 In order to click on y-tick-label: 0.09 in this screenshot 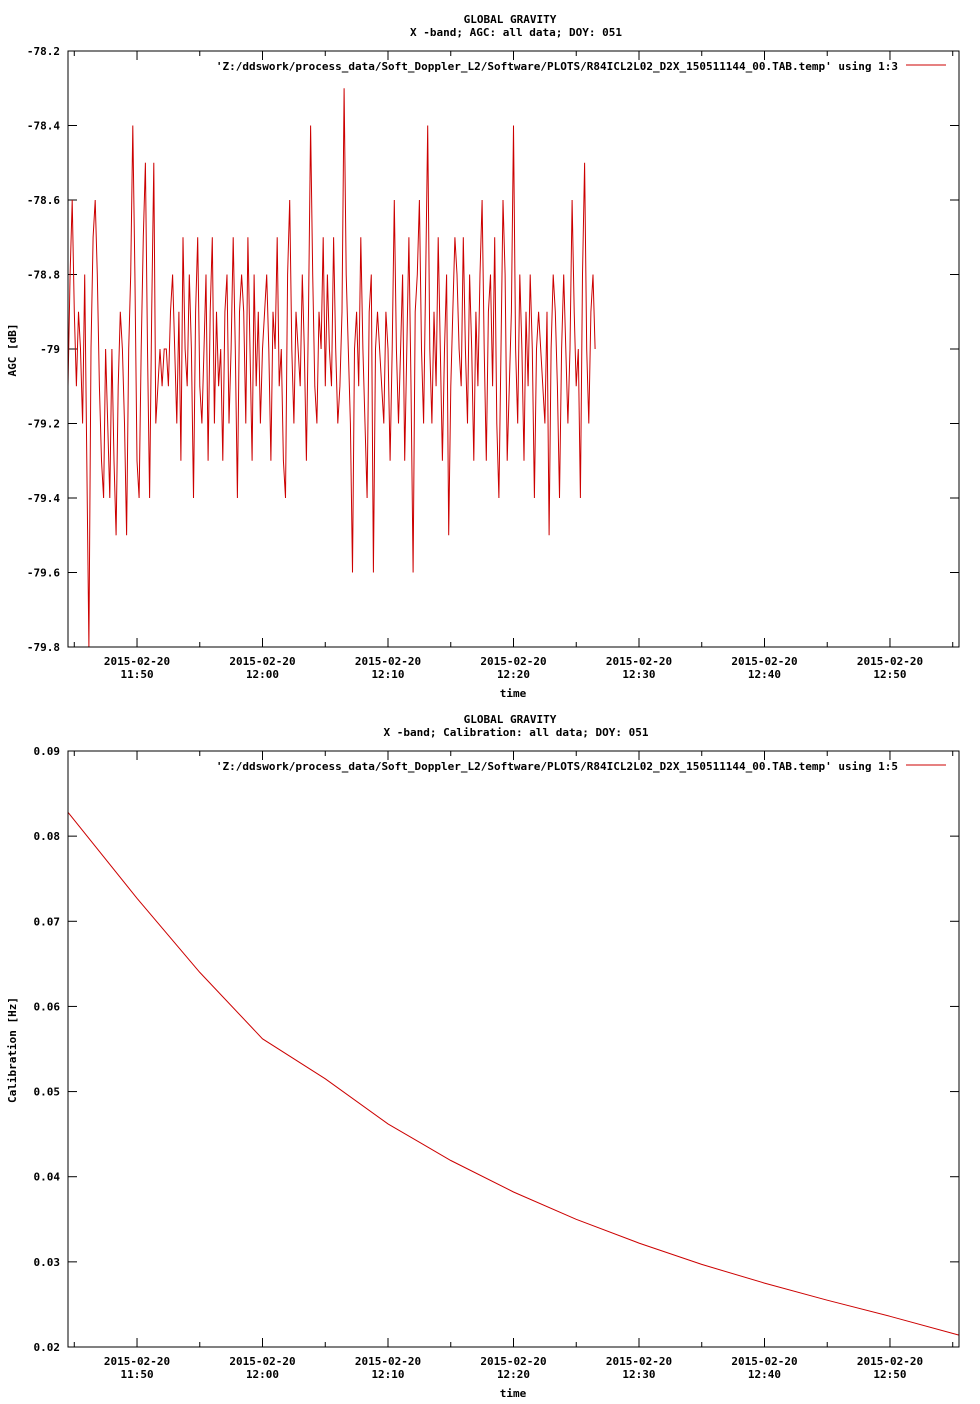, I will do `click(47, 751)`.